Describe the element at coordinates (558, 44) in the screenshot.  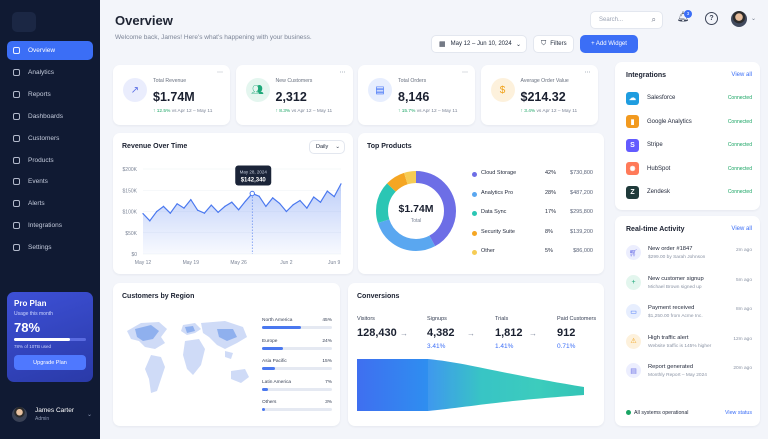
I see `filters-label: Filters` at that location.